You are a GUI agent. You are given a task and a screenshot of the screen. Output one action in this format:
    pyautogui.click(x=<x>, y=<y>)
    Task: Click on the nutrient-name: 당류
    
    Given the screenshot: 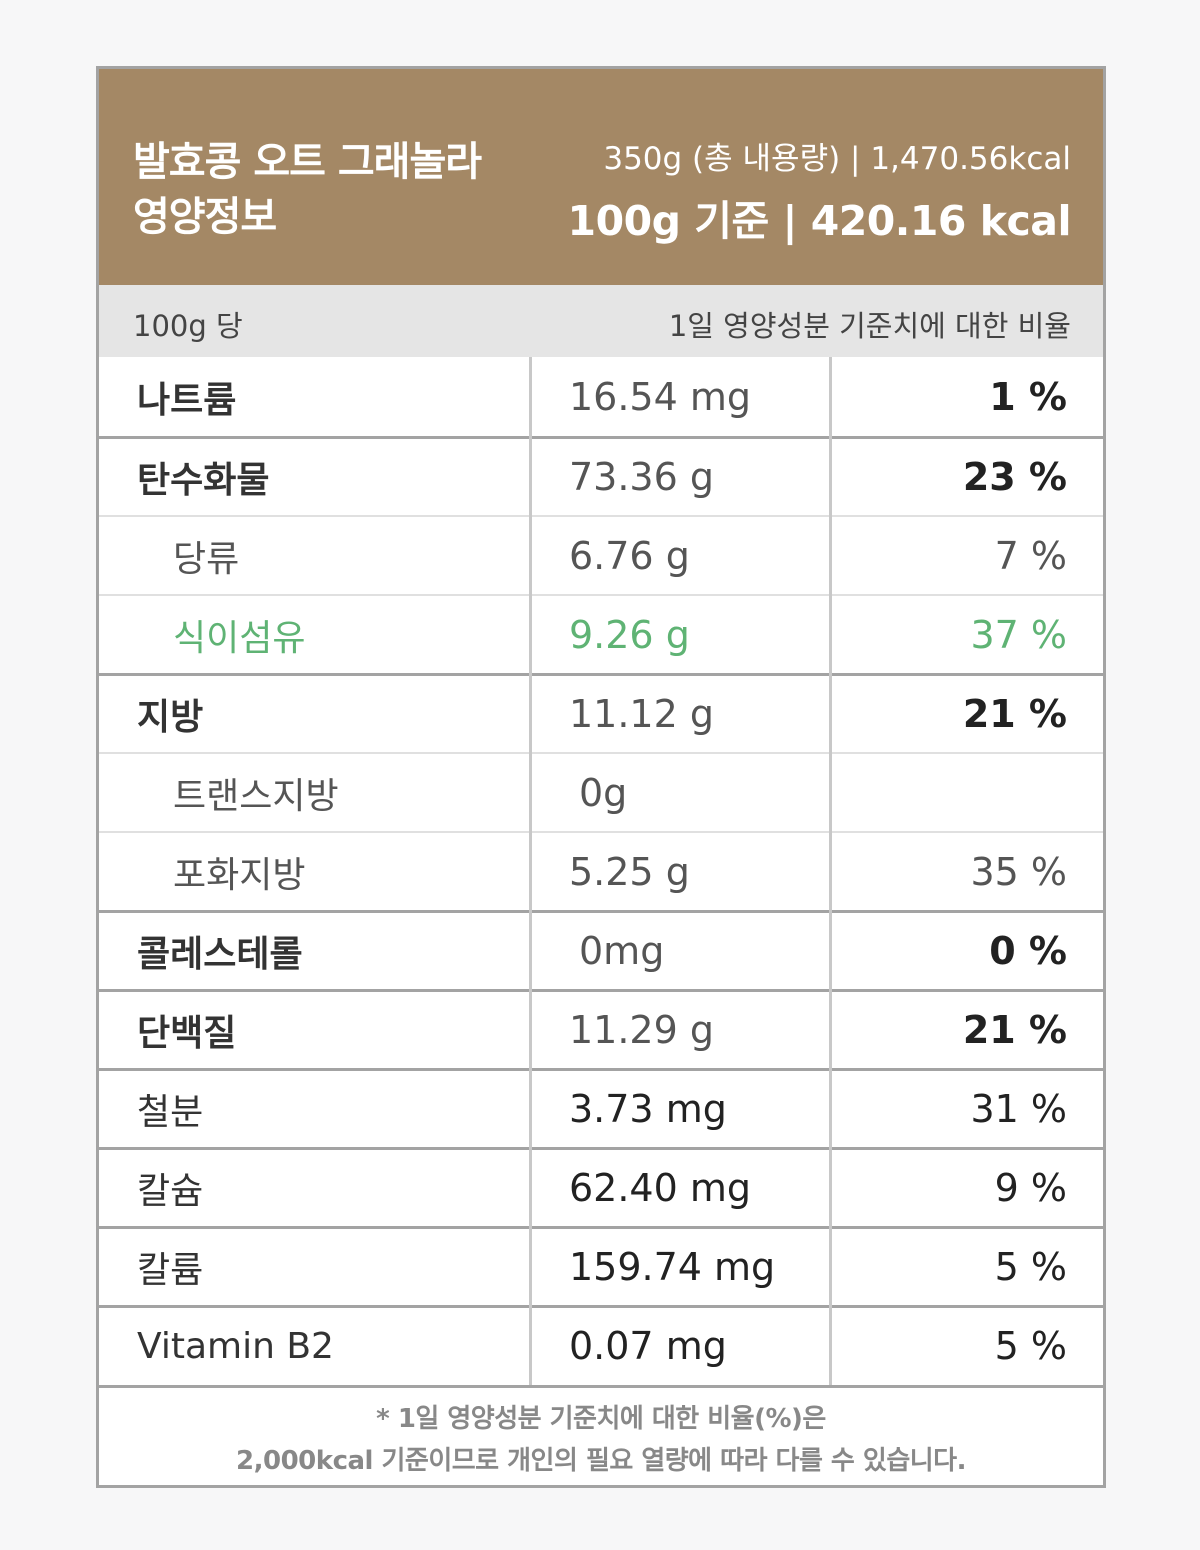 What is the action you would take?
    pyautogui.click(x=206, y=559)
    